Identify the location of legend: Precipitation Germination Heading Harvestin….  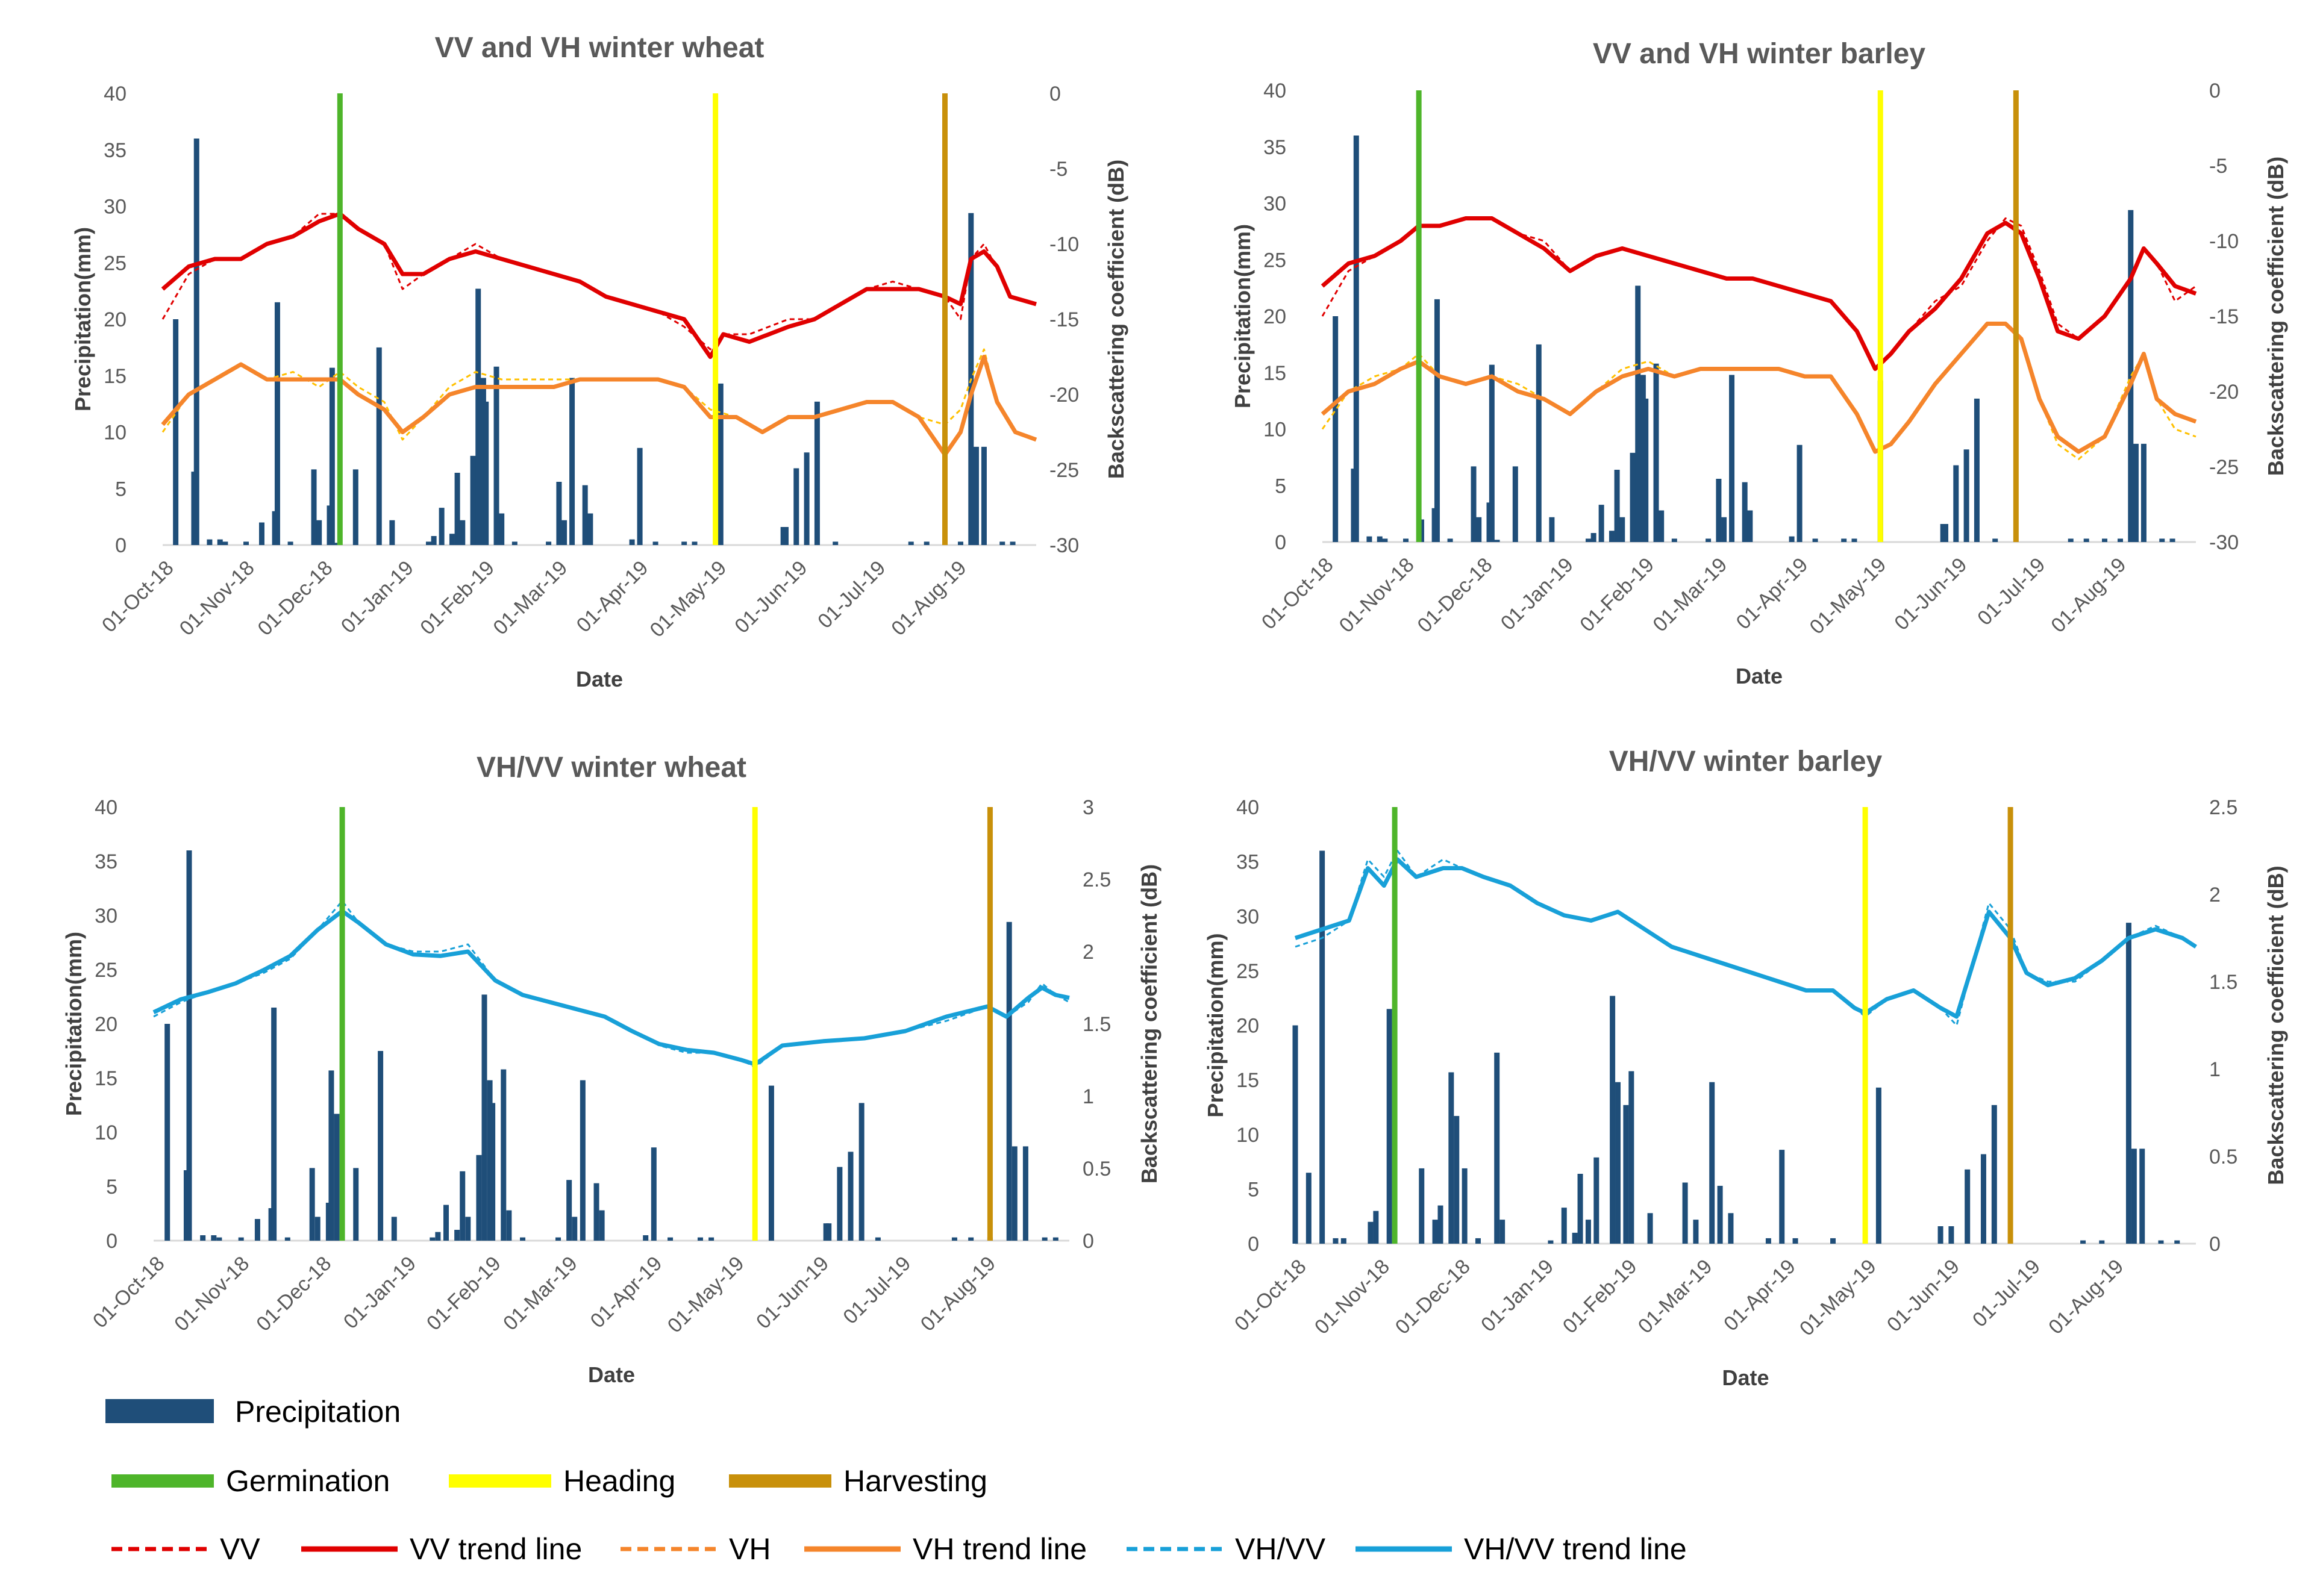
(896, 1480).